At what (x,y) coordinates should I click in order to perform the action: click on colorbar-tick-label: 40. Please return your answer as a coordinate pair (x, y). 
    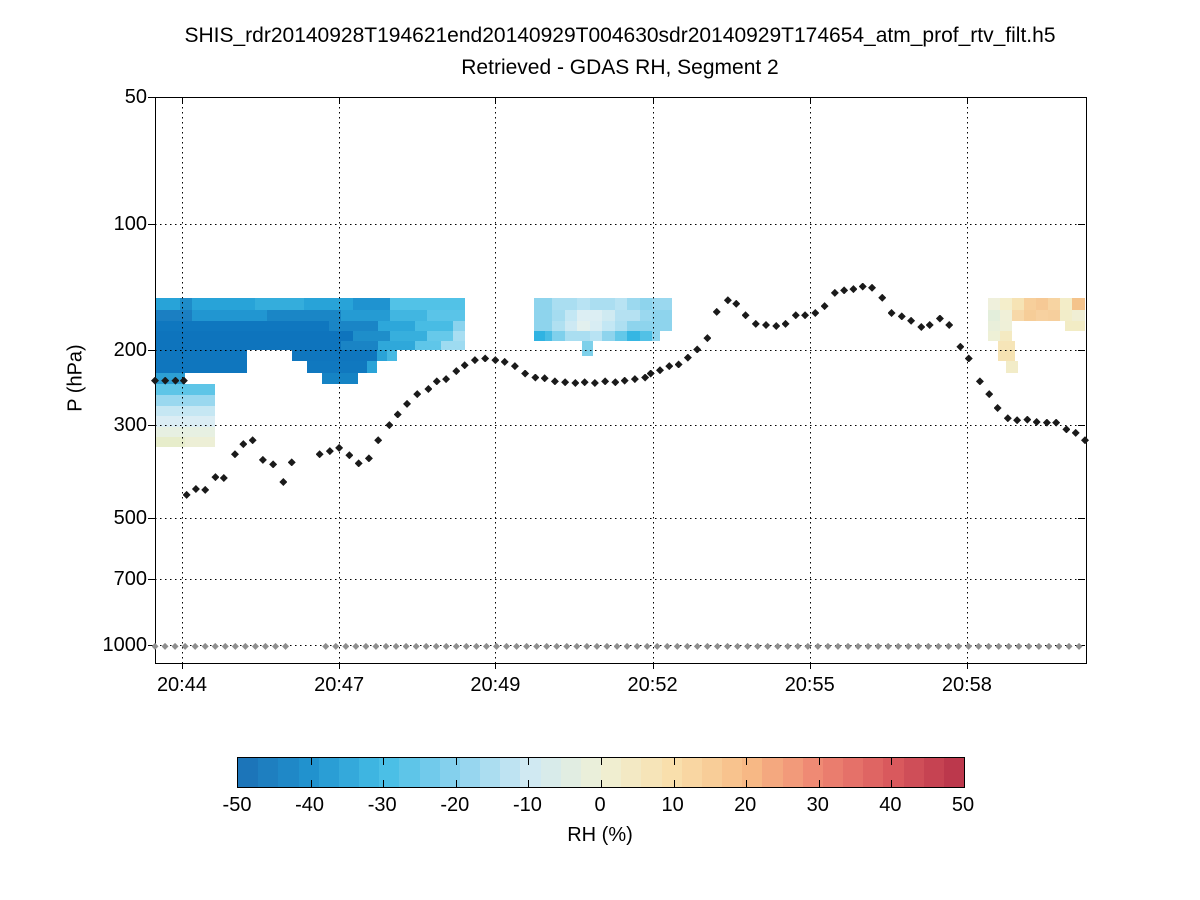
    Looking at the image, I should click on (890, 805).